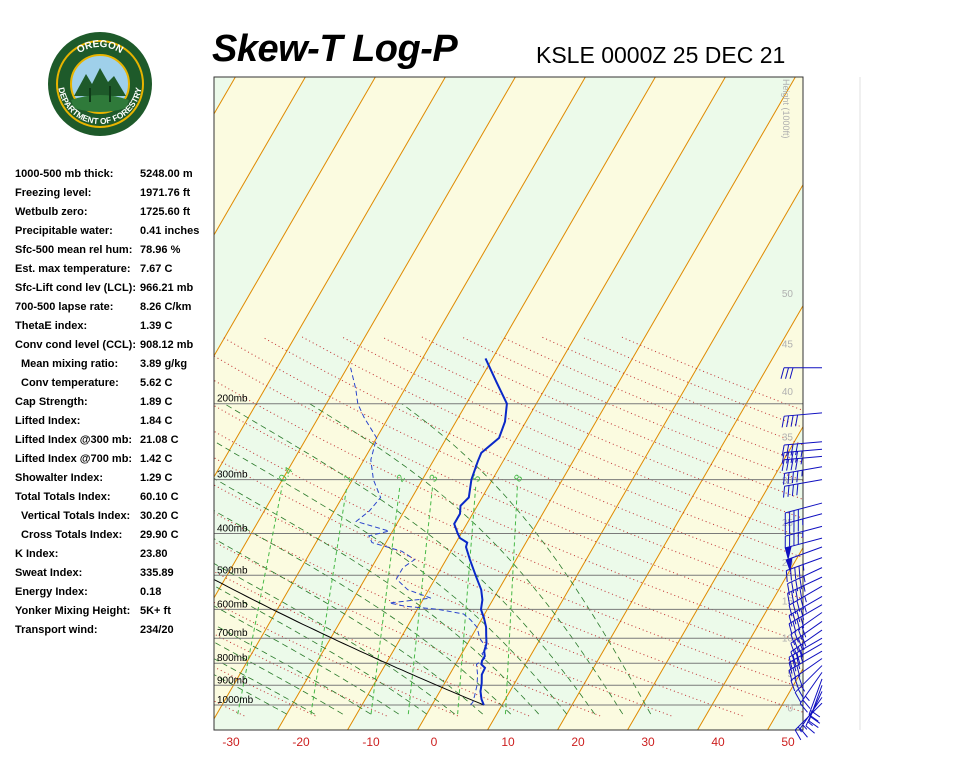 The width and height of the screenshot is (960, 768). Describe the element at coordinates (165, 212) in the screenshot. I see `index-value: 1725.60 ft` at that location.